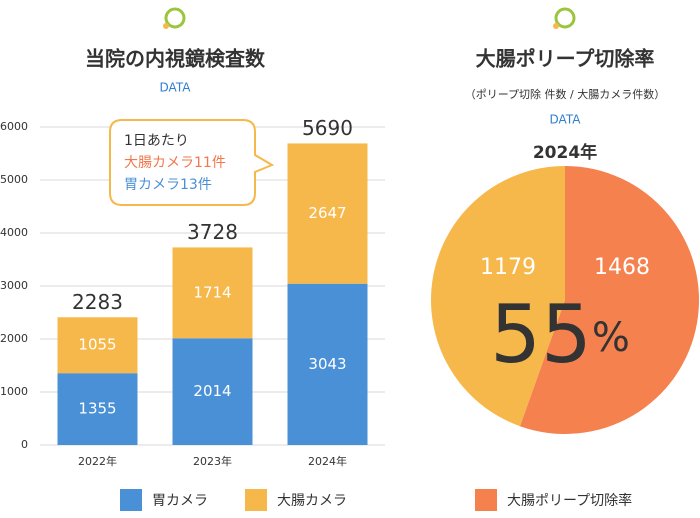 The width and height of the screenshot is (700, 518). What do you see at coordinates (212, 232) in the screenshot?
I see `total-label: 3728` at bounding box center [212, 232].